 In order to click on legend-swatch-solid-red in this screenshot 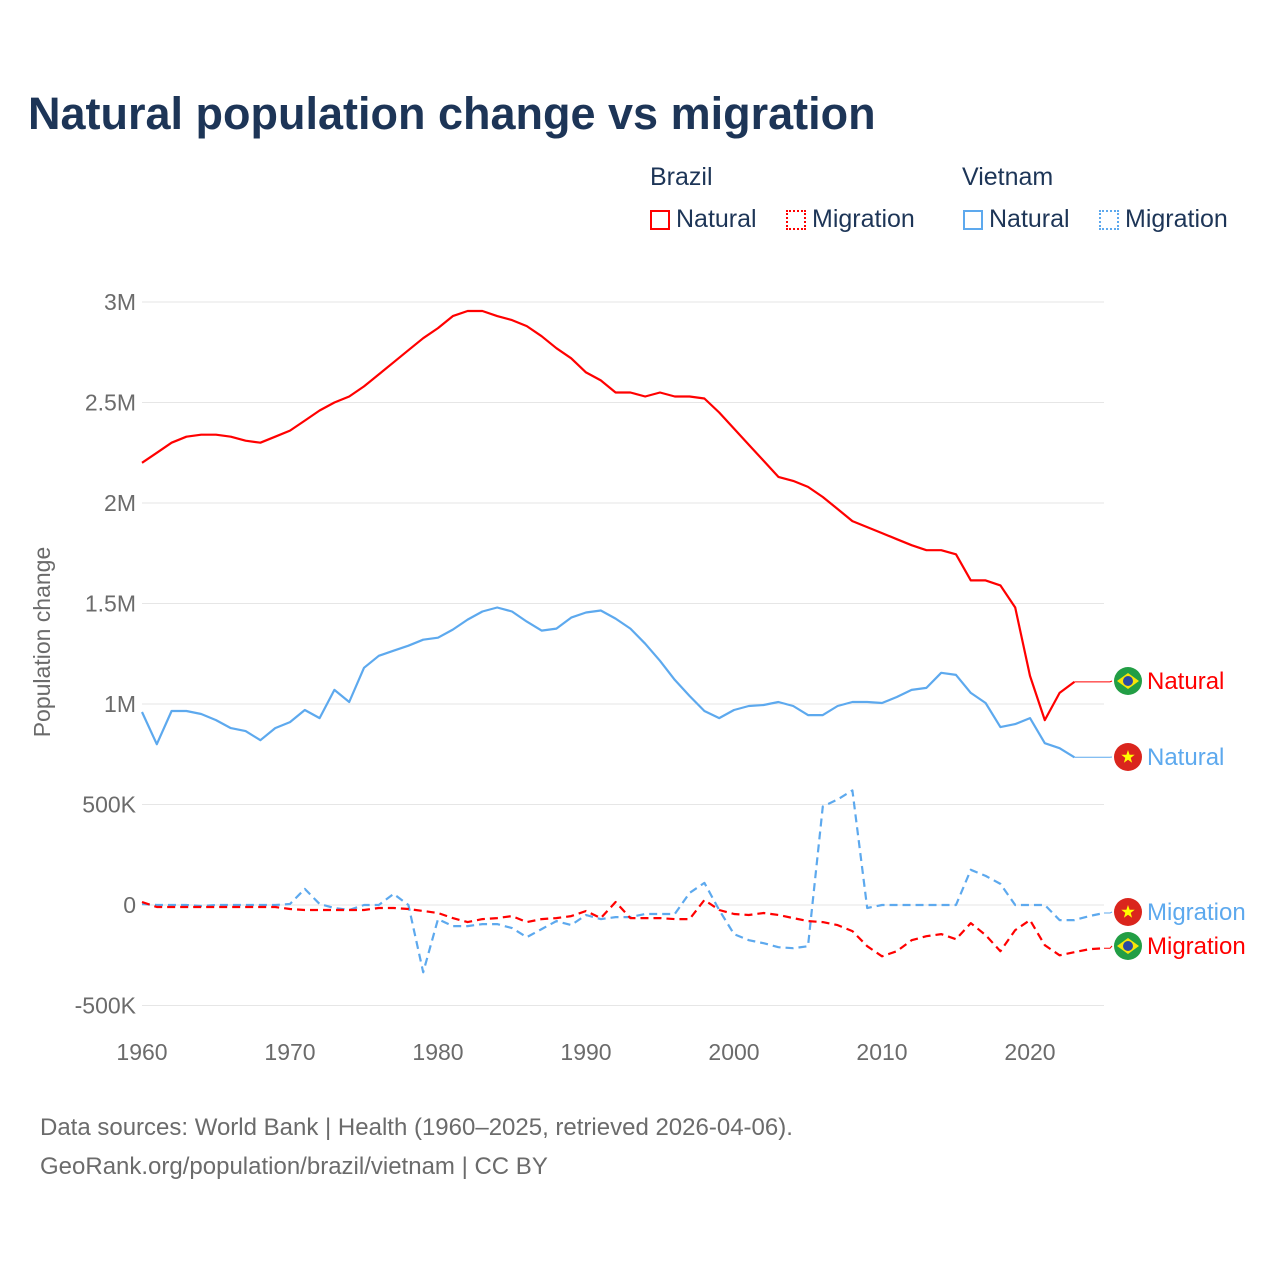, I will do `click(660, 219)`.